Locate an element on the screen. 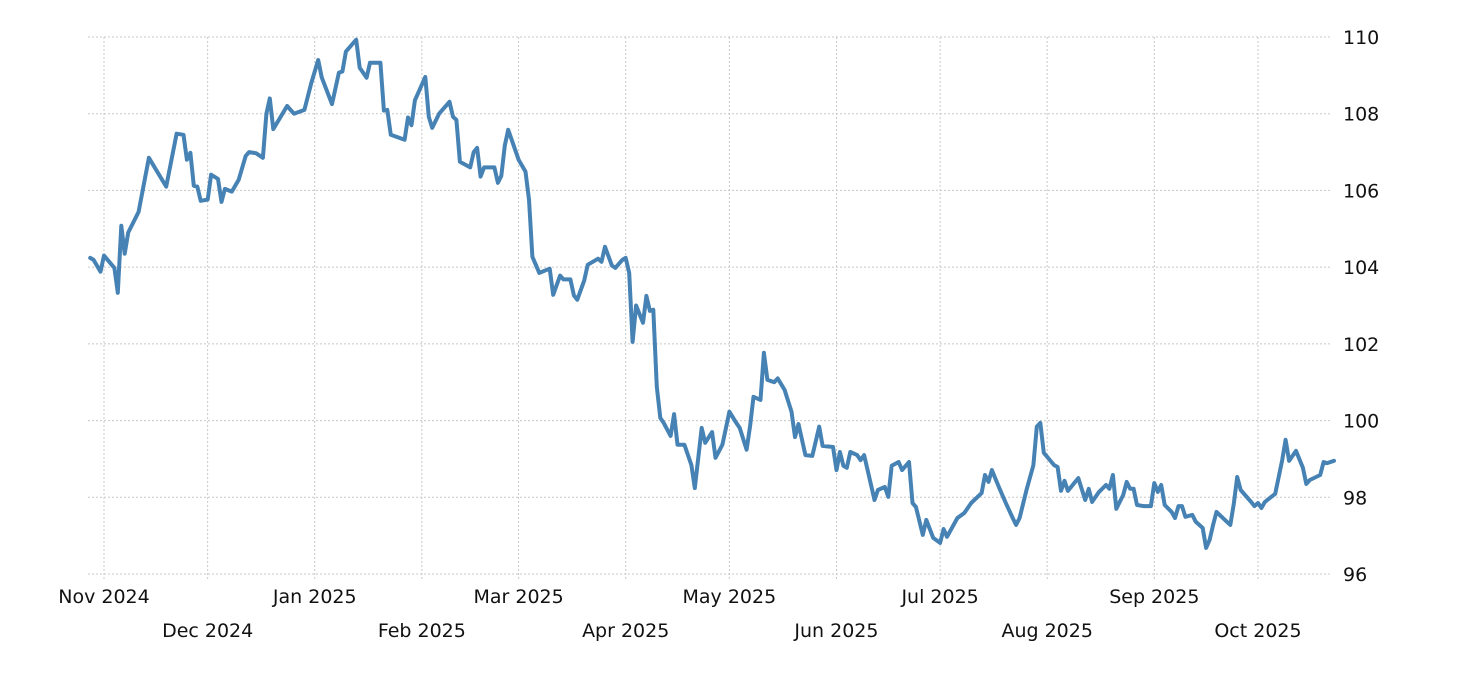  y-tick-label: 108 is located at coordinates (1361, 115).